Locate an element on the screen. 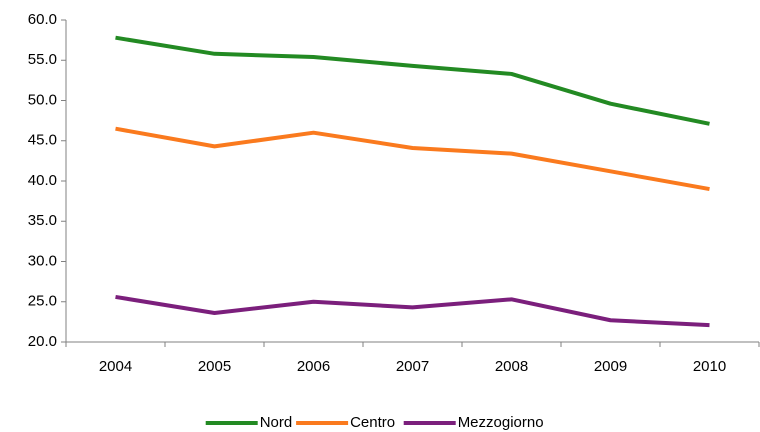 The image size is (760, 432). x-tick-label: 2005 is located at coordinates (214, 366).